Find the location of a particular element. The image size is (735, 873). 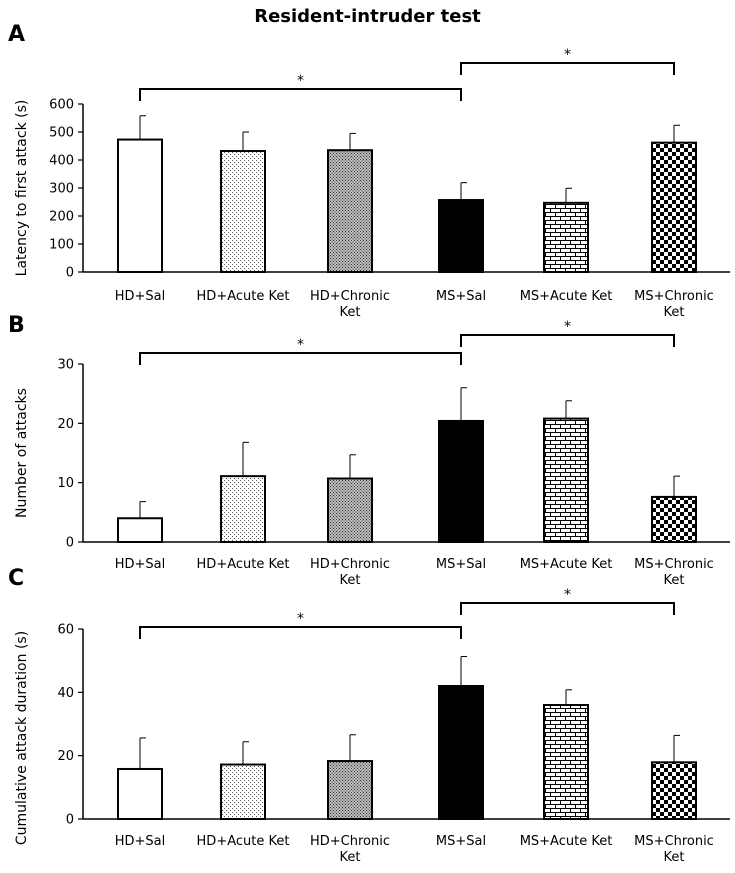

panel-b-y-tick-label: 0 is located at coordinates (70, 543).